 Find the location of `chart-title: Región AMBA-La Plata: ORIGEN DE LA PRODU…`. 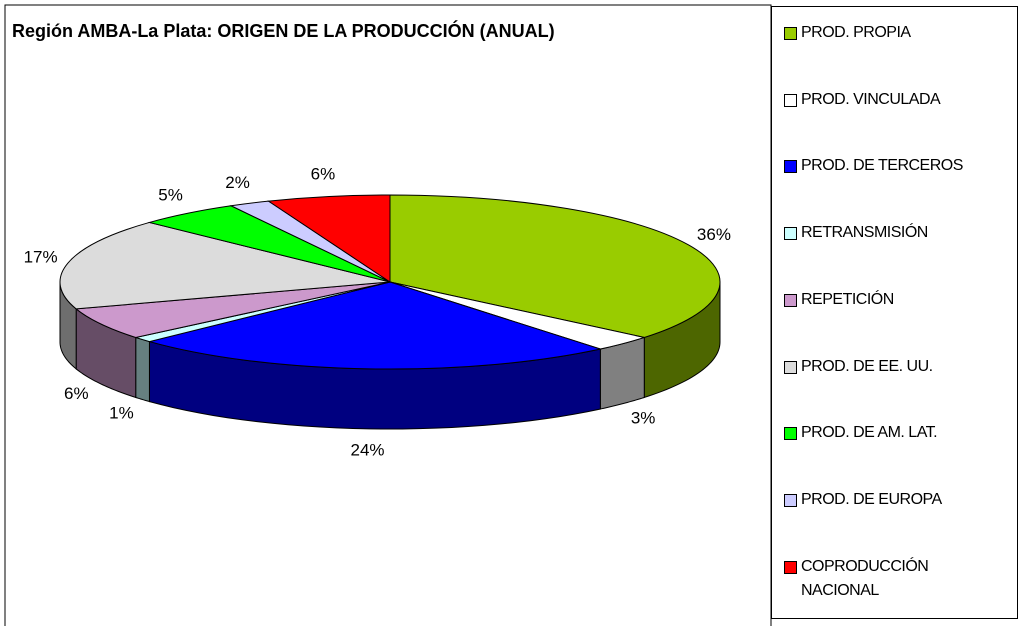

chart-title: Región AMBA-La Plata: ORIGEN DE LA PRODU… is located at coordinates (283, 30).